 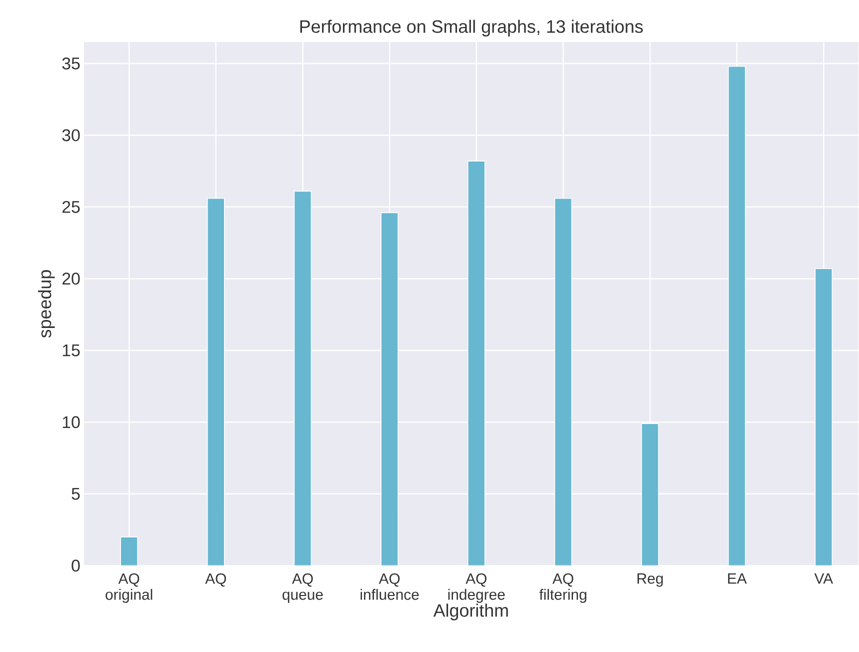 What do you see at coordinates (71, 207) in the screenshot?
I see `y-tick-label: 25` at bounding box center [71, 207].